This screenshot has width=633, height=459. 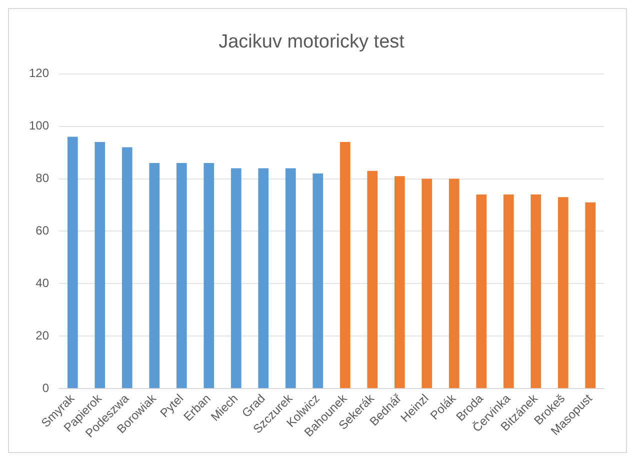 What do you see at coordinates (43, 283) in the screenshot?
I see `y-tick-label: 40` at bounding box center [43, 283].